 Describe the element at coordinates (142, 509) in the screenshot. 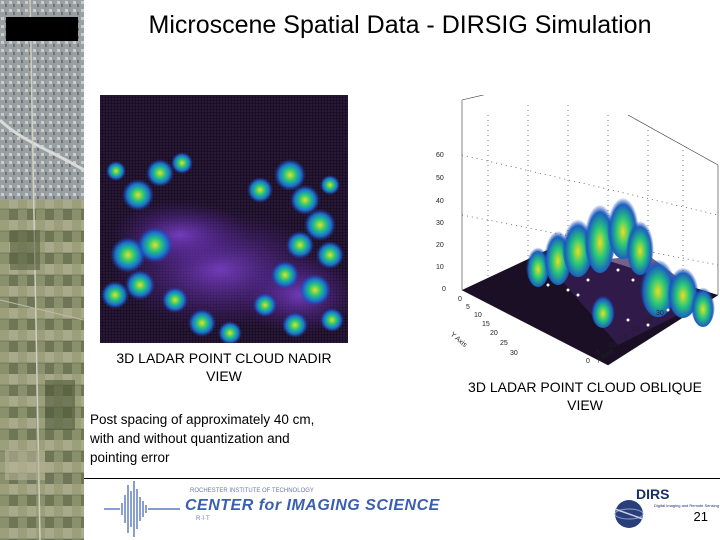

I see `waveform-icon` at that location.